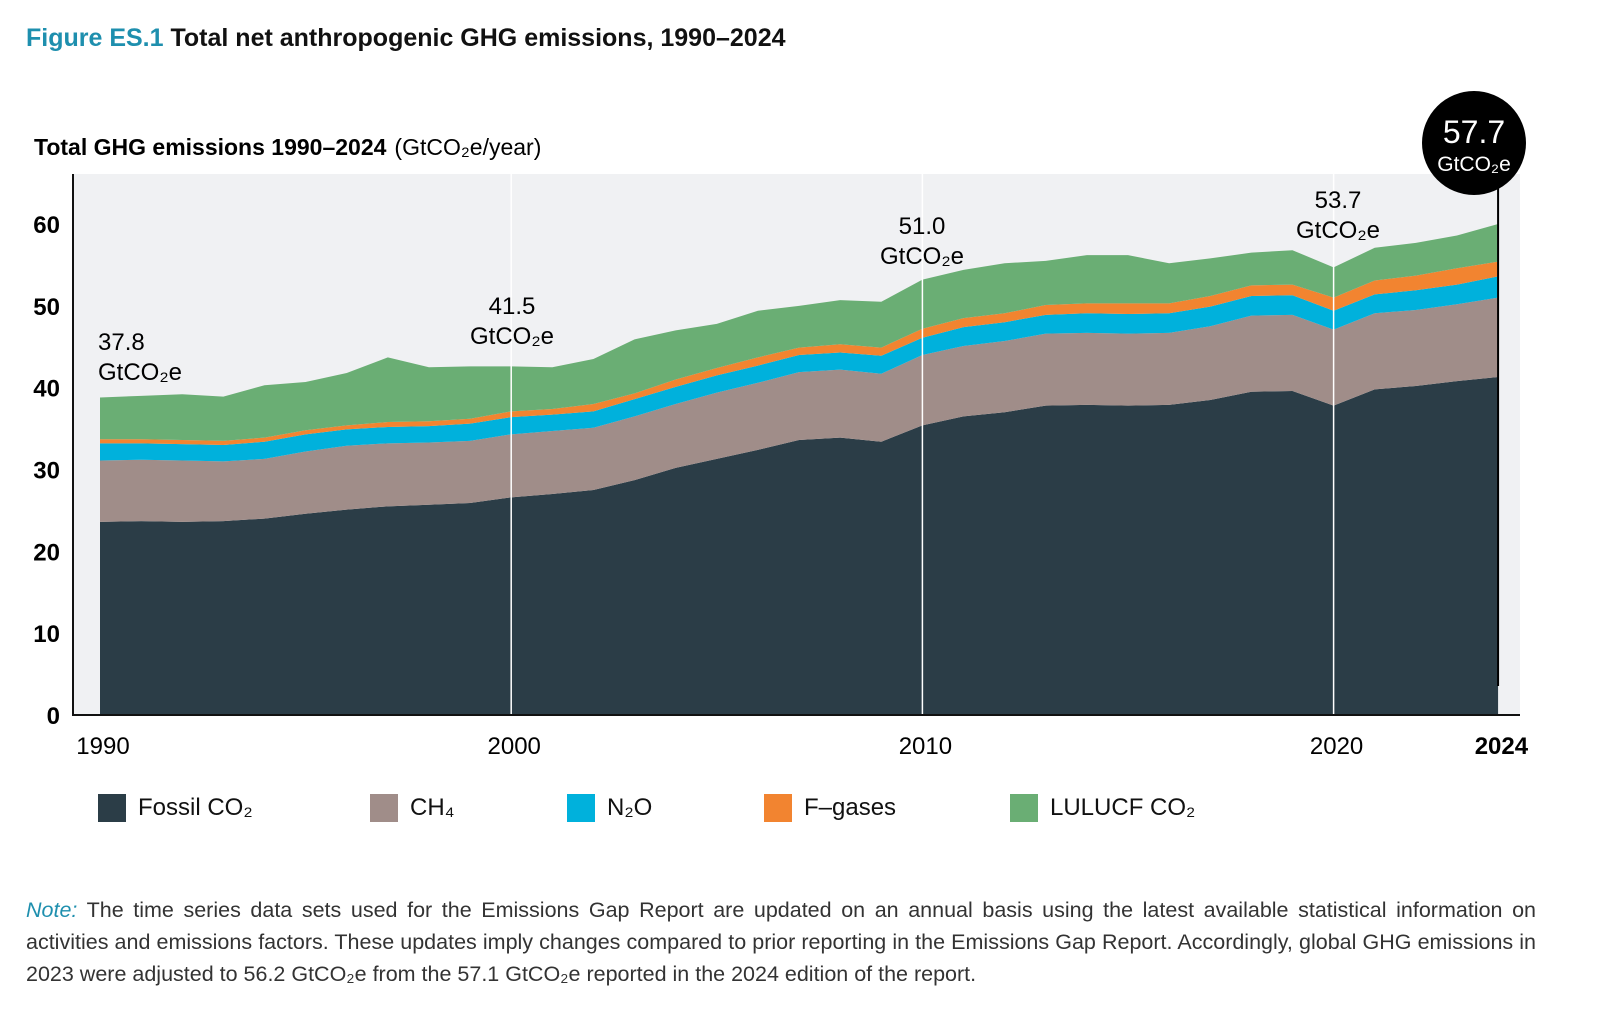 The width and height of the screenshot is (1600, 1020). Describe the element at coordinates (1123, 807) in the screenshot. I see `legend-label: LULUCF CO₂` at that location.